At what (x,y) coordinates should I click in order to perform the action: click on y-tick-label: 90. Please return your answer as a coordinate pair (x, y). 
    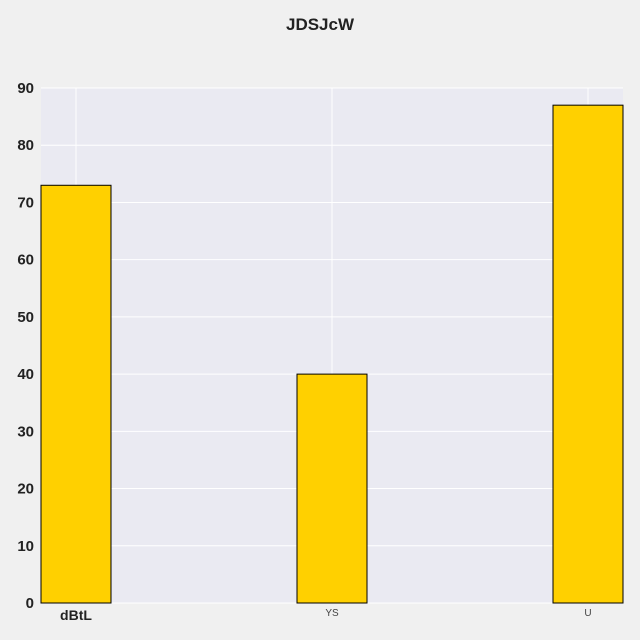
    Looking at the image, I should click on (25, 88).